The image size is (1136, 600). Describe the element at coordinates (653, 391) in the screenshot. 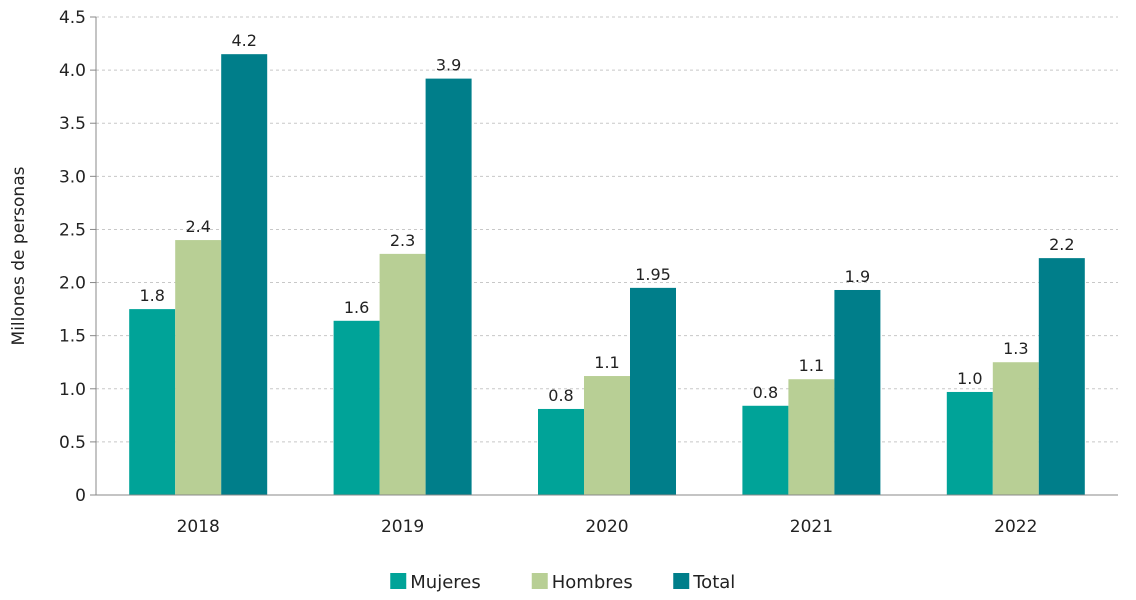

I see `bar-total-2020` at that location.